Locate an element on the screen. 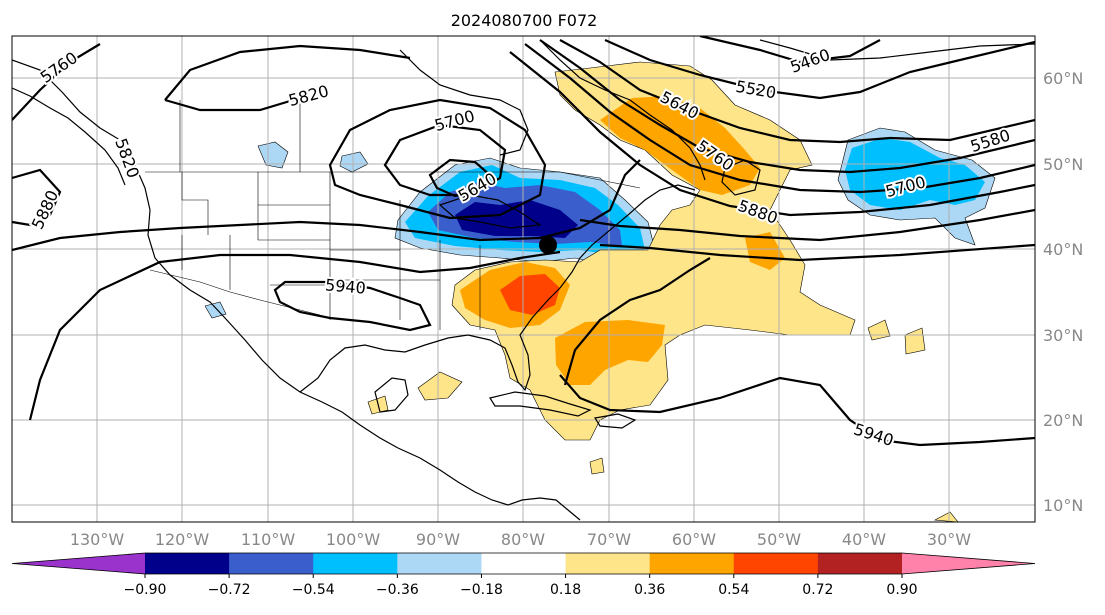  lon-label: 120°W is located at coordinates (182, 539).